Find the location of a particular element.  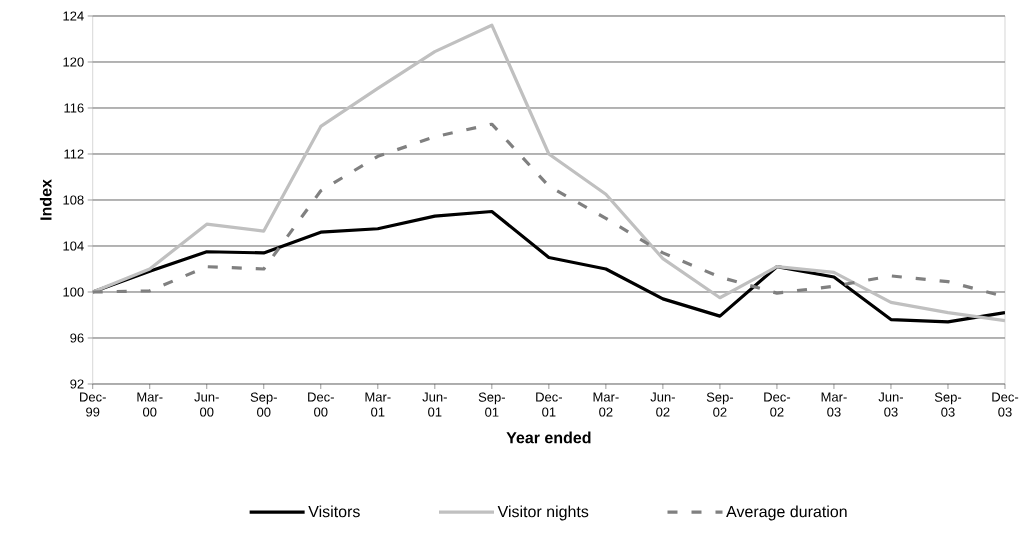

x-tick-label: Mar-03 is located at coordinates (834, 404).